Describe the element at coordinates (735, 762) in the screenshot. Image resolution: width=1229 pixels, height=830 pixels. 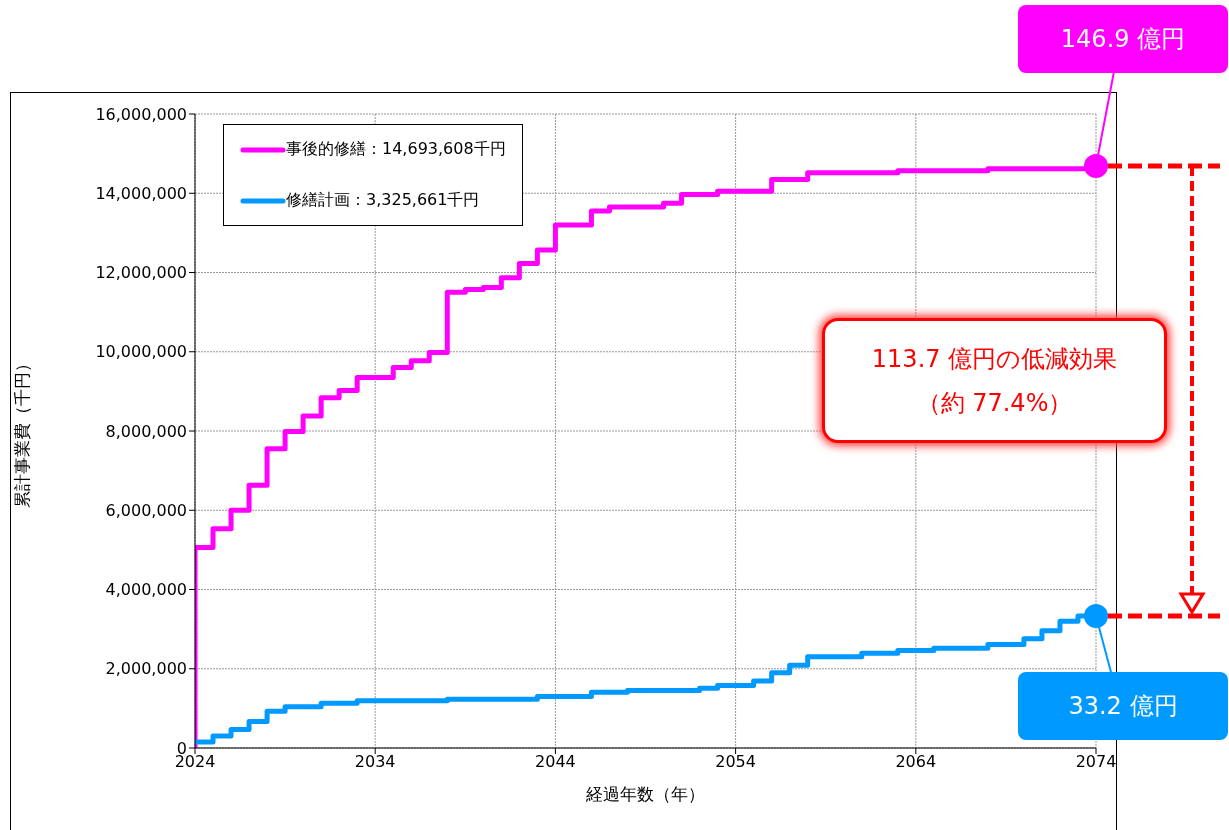
I see `x-tick-label: 2054` at that location.